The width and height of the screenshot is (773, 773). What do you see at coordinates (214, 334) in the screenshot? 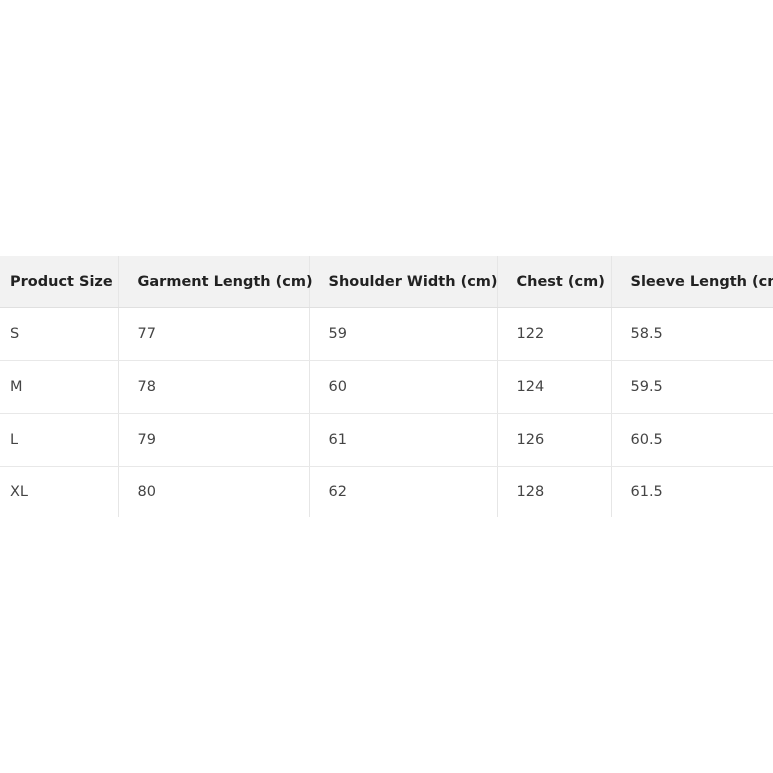
I see `table-cell: 77` at bounding box center [214, 334].